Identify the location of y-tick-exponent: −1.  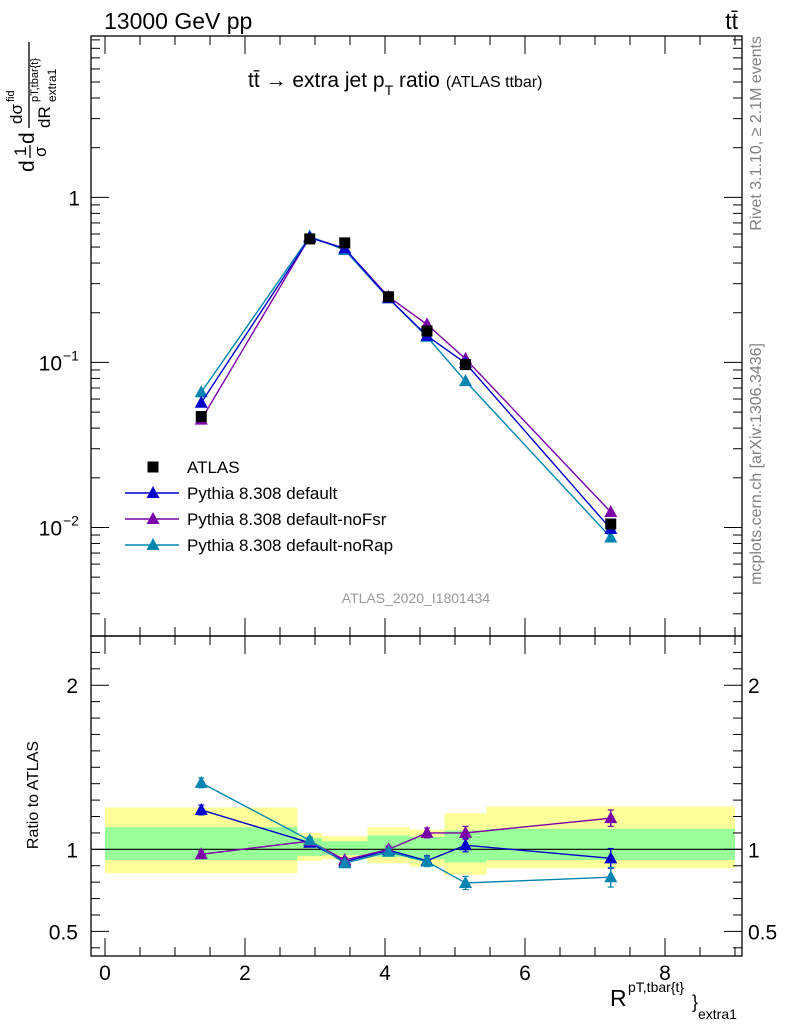
(71, 355).